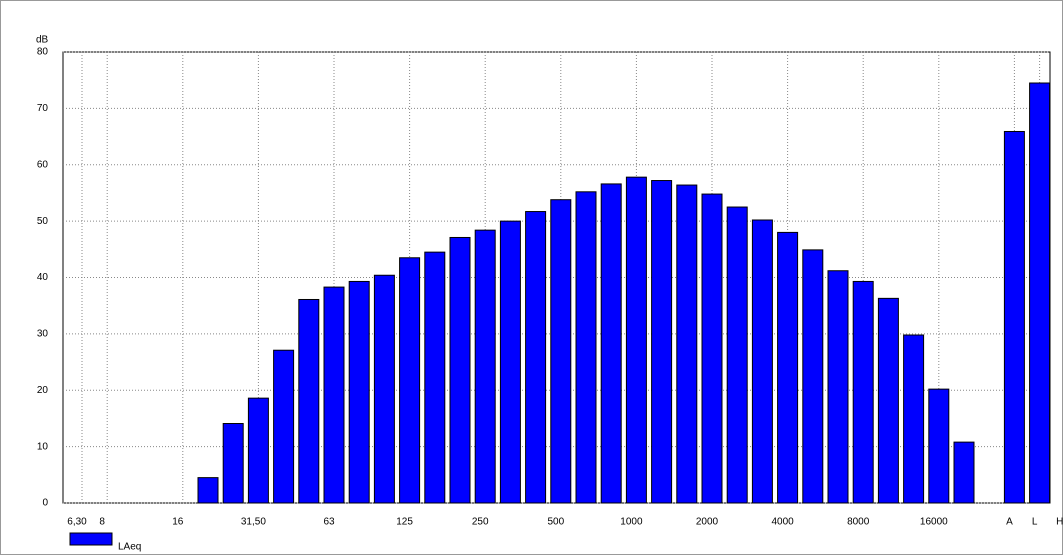 Image resolution: width=1063 pixels, height=555 pixels. What do you see at coordinates (404, 522) in the screenshot?
I see `x-tick-label: 125` at bounding box center [404, 522].